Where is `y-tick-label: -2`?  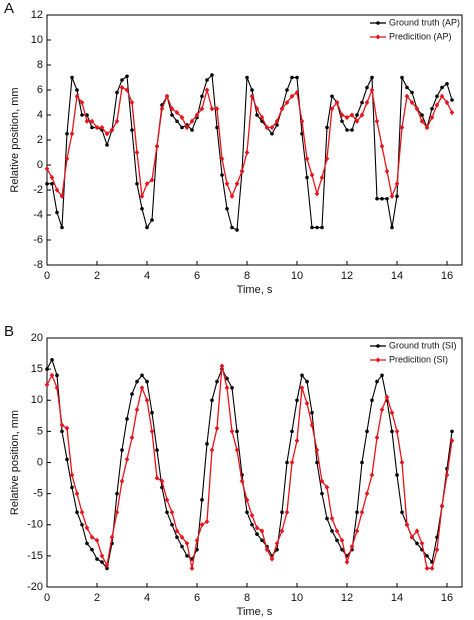 y-tick-label: -2 is located at coordinates (38, 190).